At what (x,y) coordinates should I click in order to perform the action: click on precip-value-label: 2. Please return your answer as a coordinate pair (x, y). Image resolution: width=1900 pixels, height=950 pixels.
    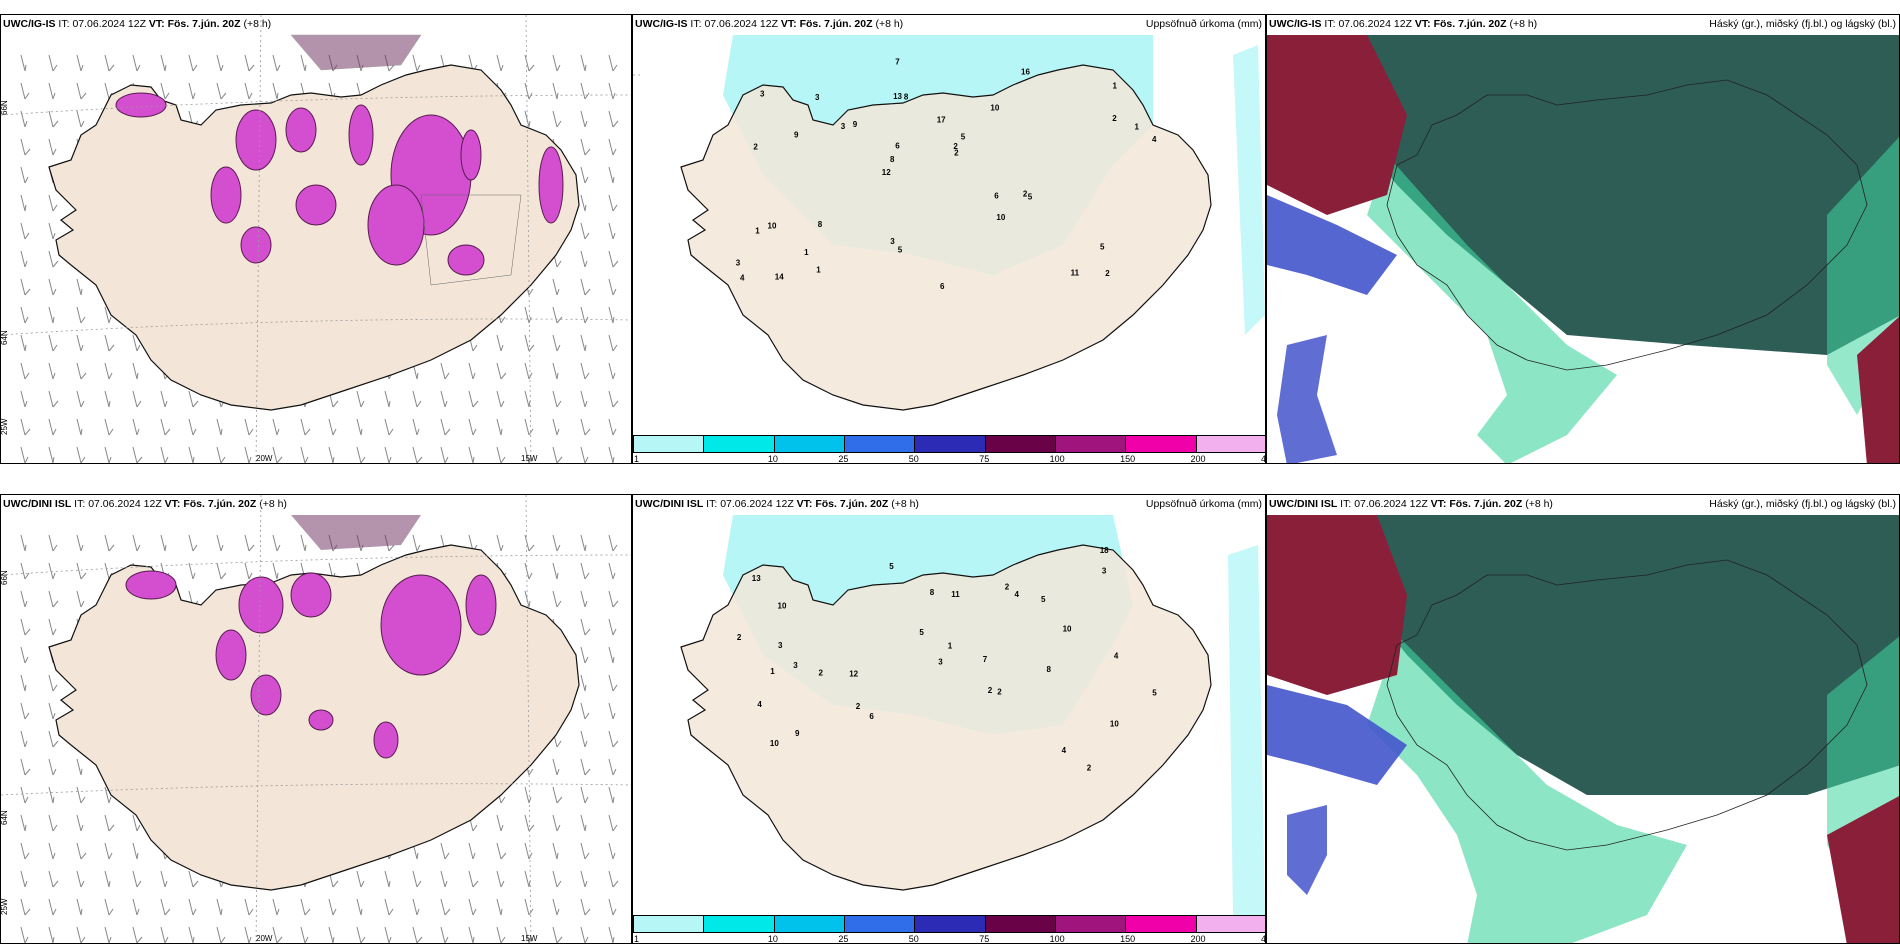
    Looking at the image, I should click on (999, 692).